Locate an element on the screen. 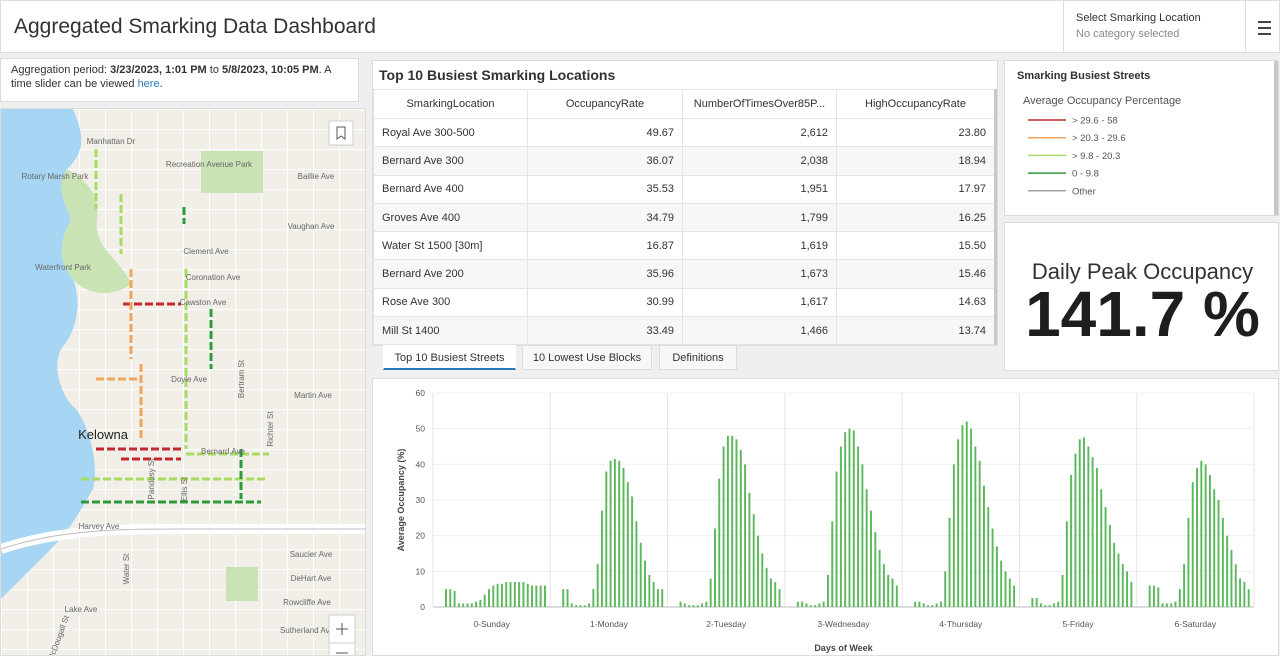 This screenshot has width=1280, height=656. zoom-in is located at coordinates (342, 629).